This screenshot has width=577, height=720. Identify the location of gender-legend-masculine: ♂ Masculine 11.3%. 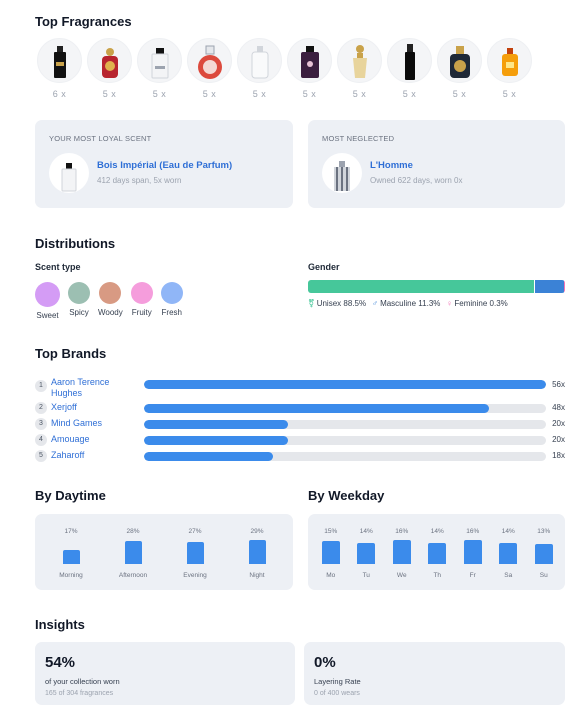
(406, 303).